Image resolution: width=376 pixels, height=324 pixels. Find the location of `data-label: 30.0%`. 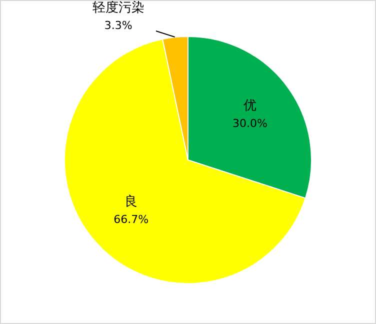

data-label: 30.0% is located at coordinates (250, 123).